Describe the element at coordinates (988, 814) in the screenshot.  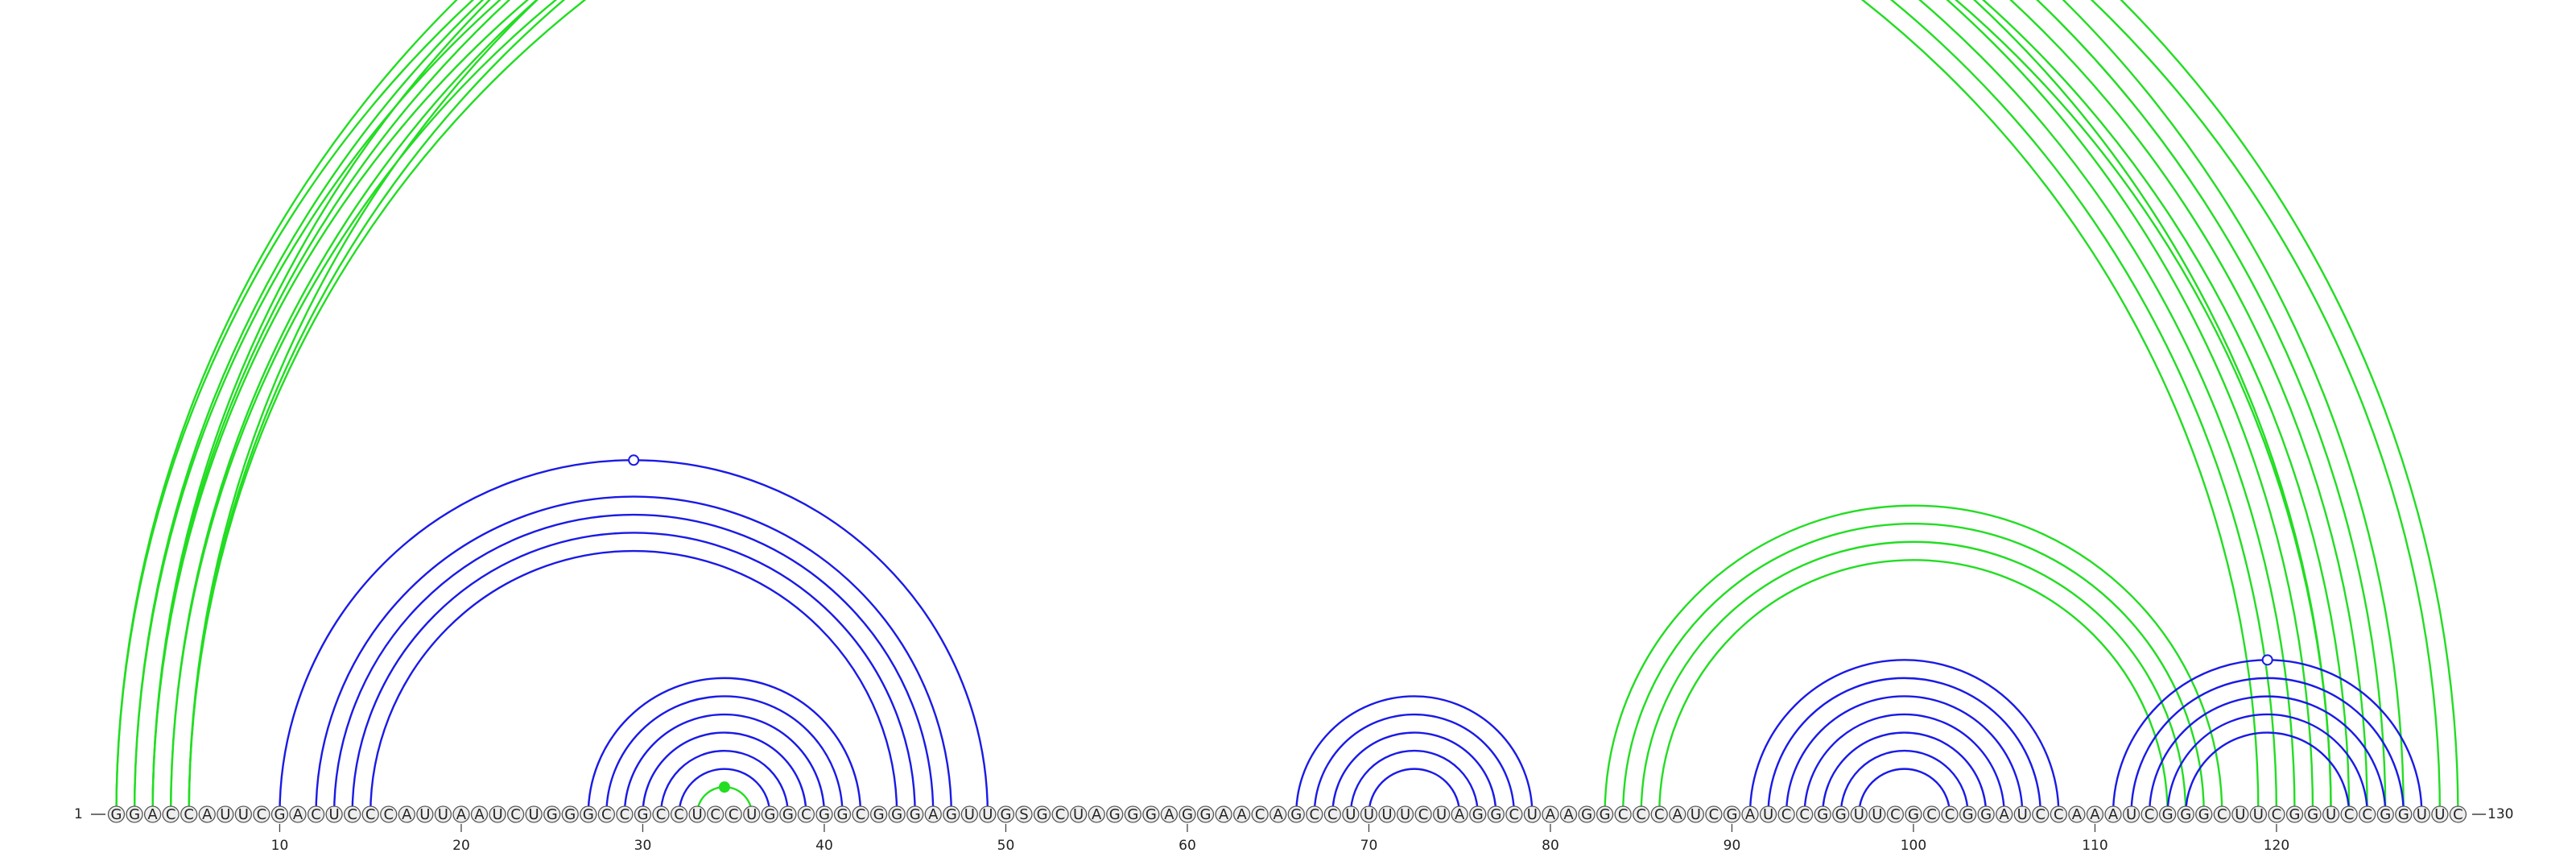
I see `nucleotide-49-circle` at that location.